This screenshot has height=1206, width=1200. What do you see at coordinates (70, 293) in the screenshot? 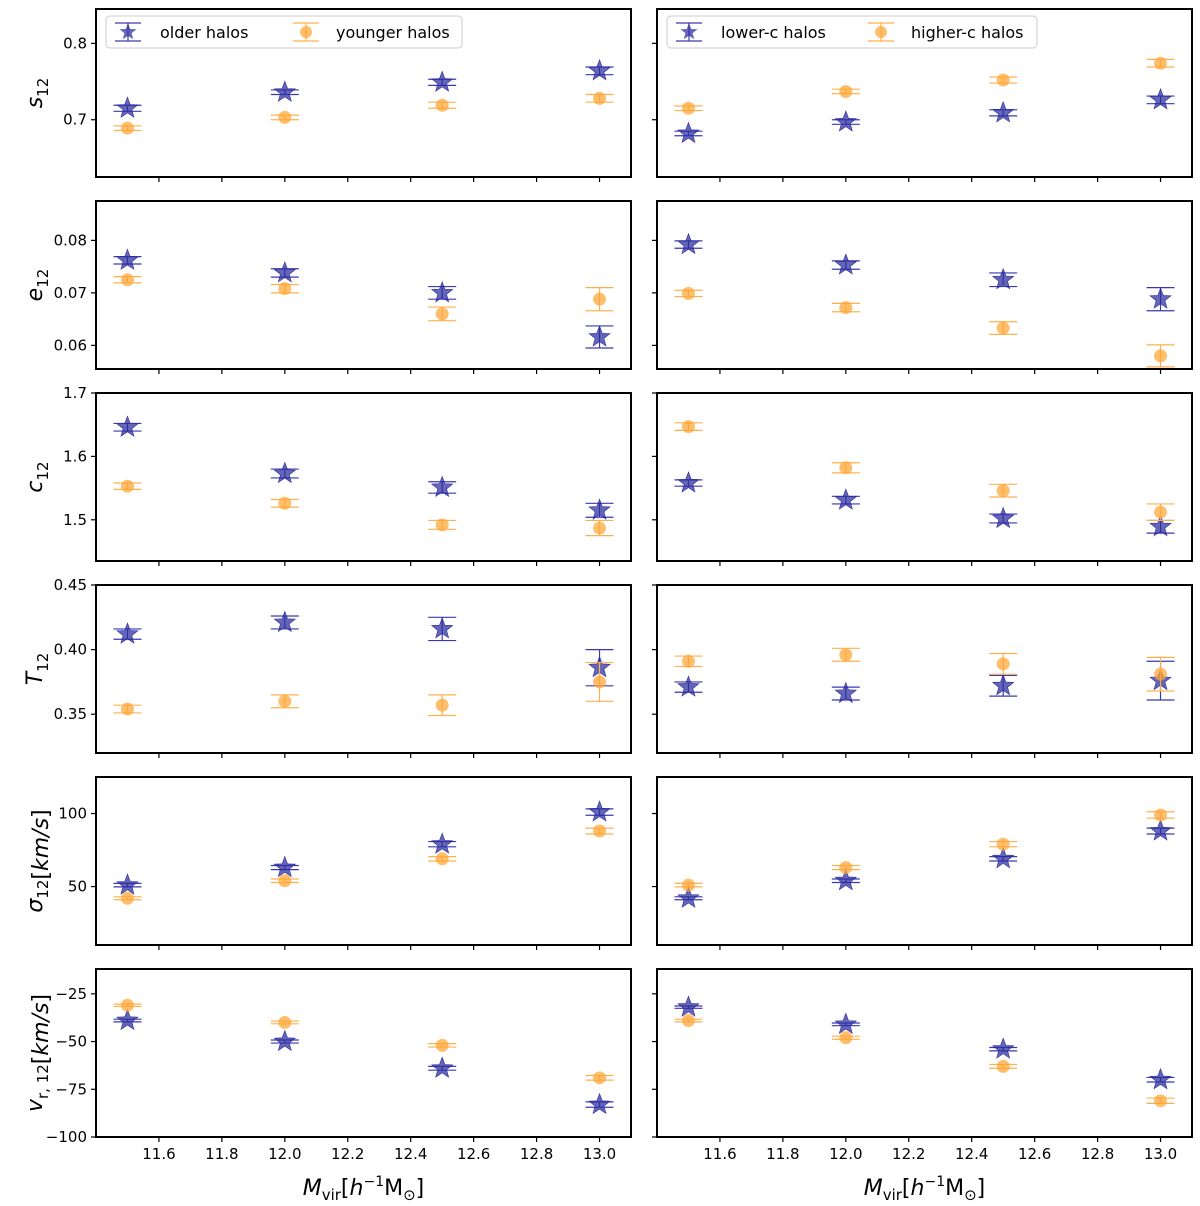
I see `y-tick-label: 0.07` at bounding box center [70, 293].